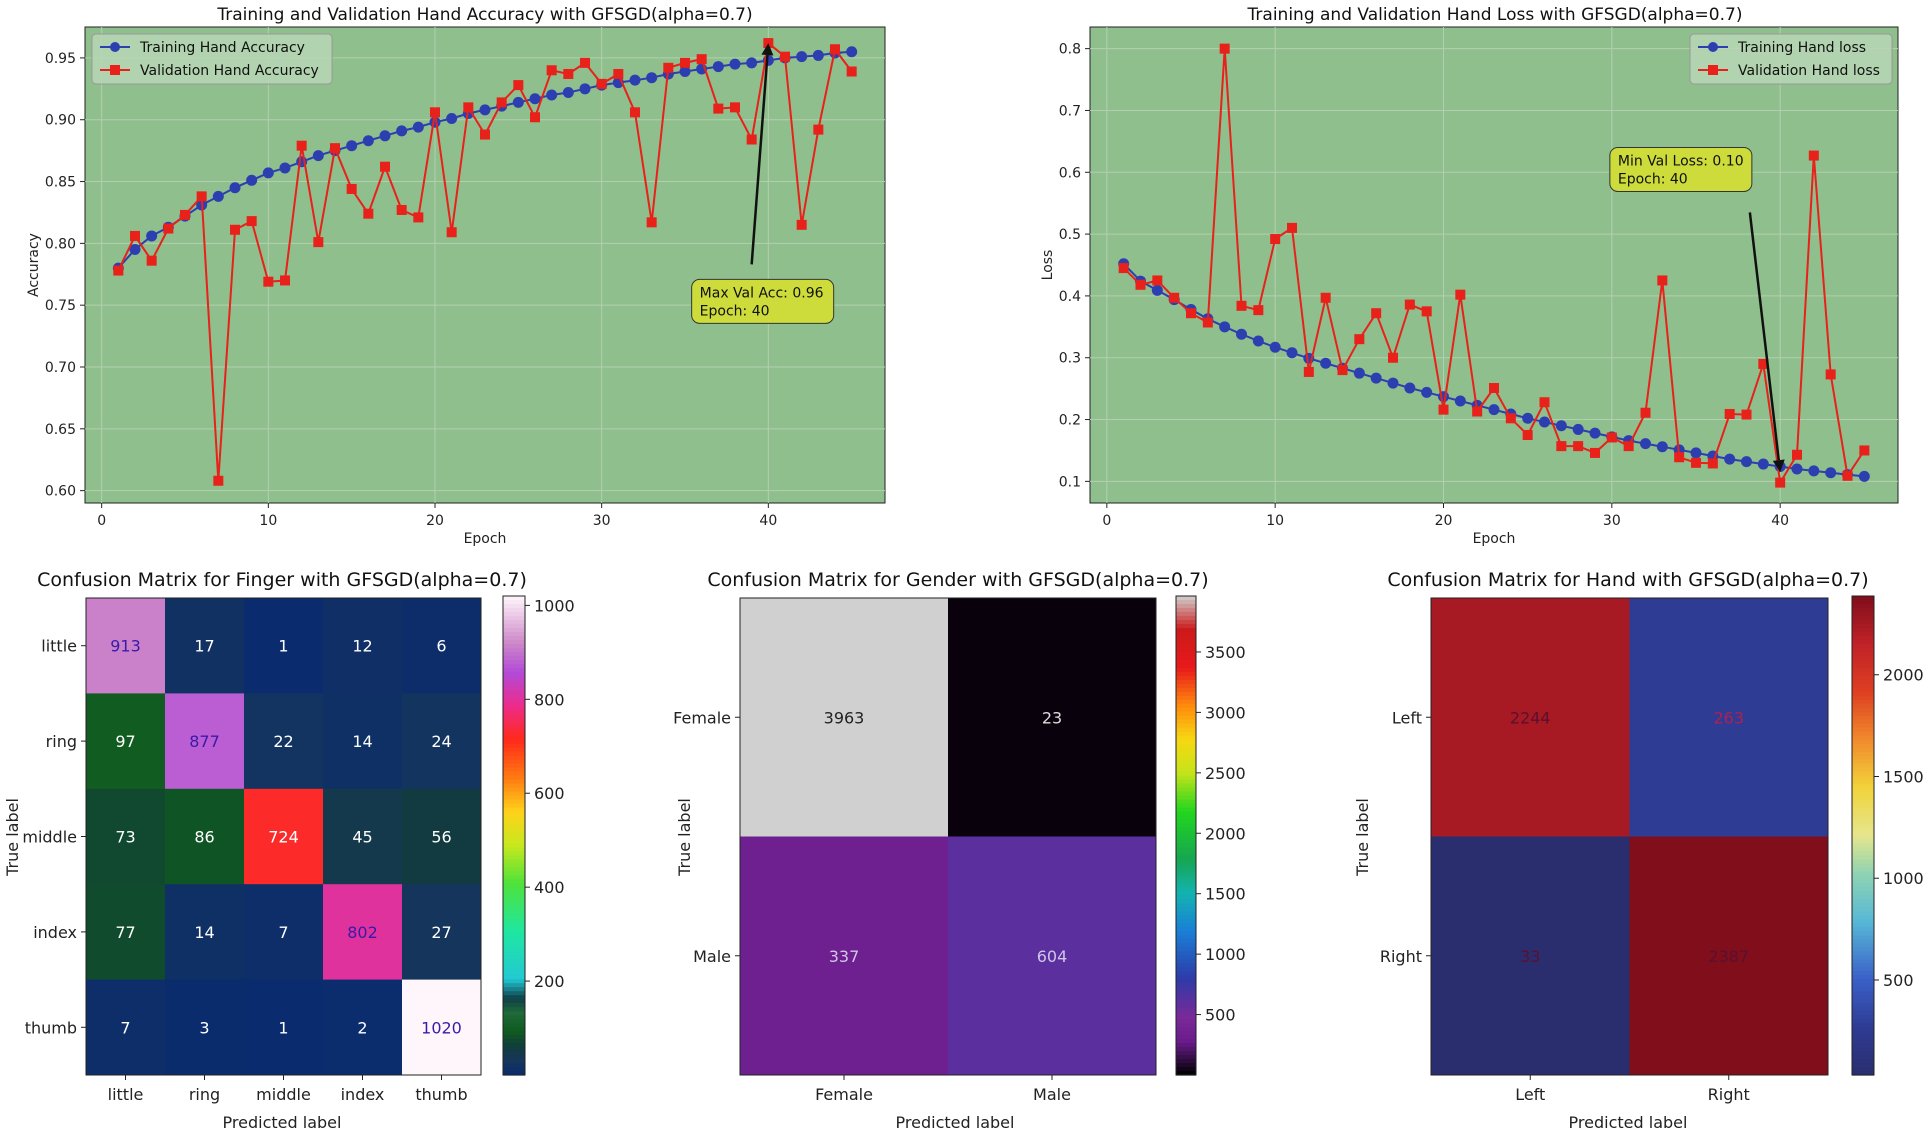 This screenshot has height=1137, width=1930. I want to click on finger-cm-ylabel: True label, so click(12, 837).